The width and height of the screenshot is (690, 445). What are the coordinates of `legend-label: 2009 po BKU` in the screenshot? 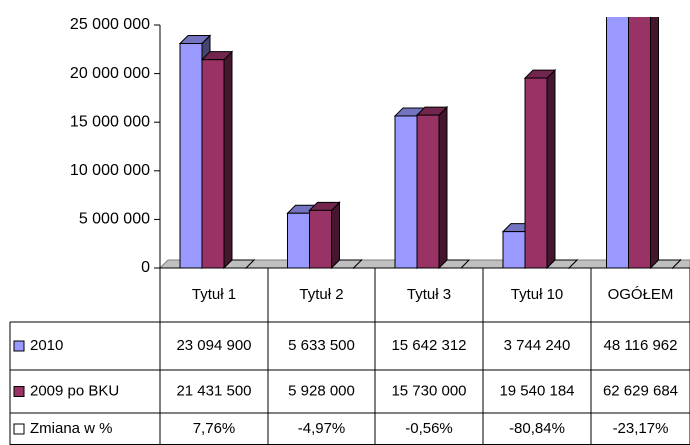 It's located at (74, 390).